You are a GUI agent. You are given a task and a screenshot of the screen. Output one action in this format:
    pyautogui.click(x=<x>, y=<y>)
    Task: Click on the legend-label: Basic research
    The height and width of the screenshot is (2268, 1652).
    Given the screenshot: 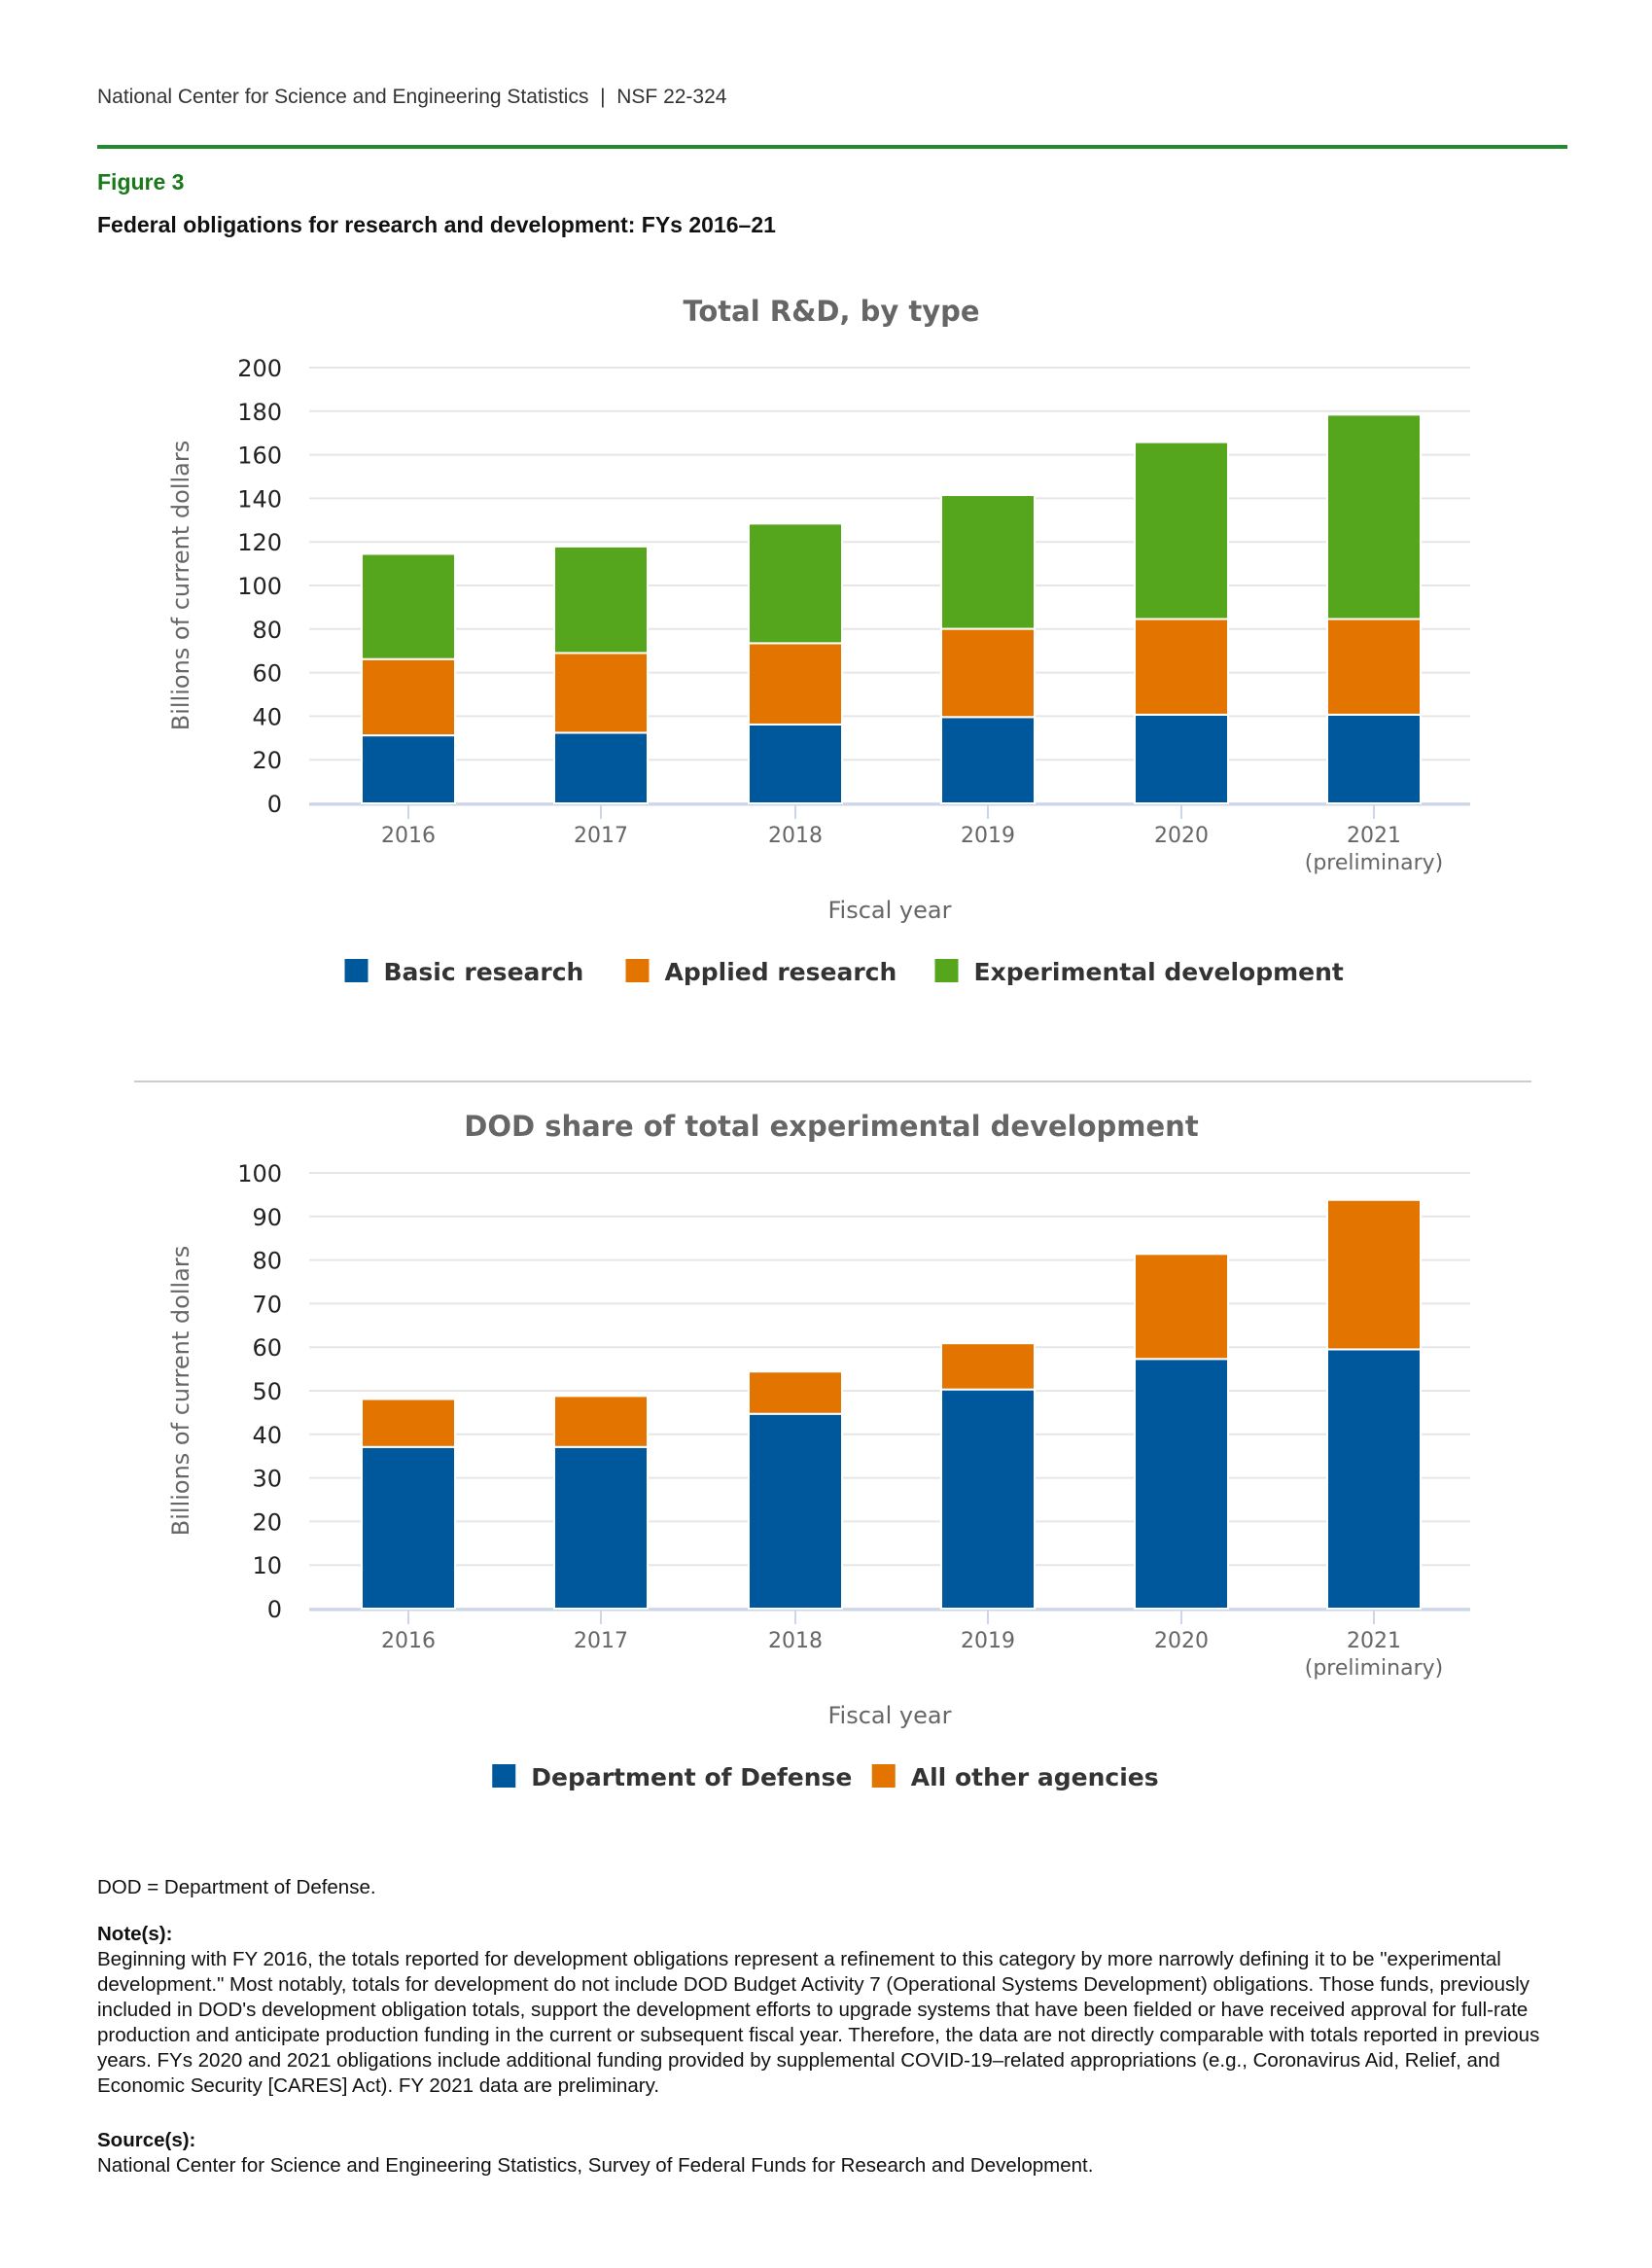 What is the action you would take?
    pyautogui.click(x=484, y=972)
    